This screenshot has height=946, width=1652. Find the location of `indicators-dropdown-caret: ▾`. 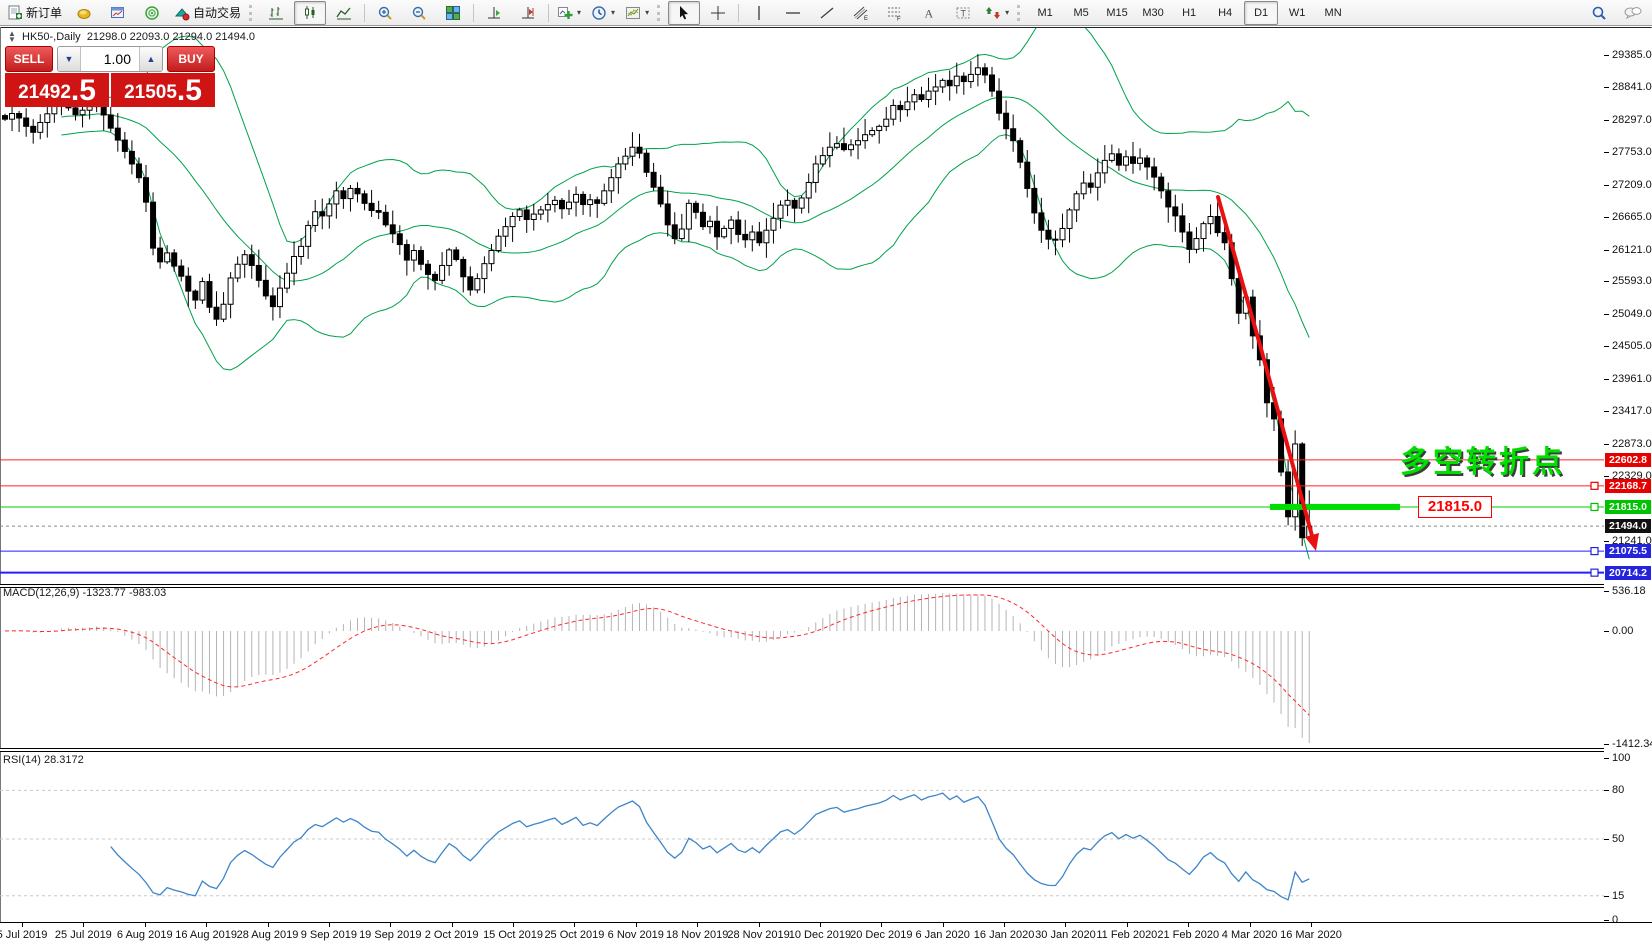

indicators-dropdown-caret: ▾ is located at coordinates (579, 12).